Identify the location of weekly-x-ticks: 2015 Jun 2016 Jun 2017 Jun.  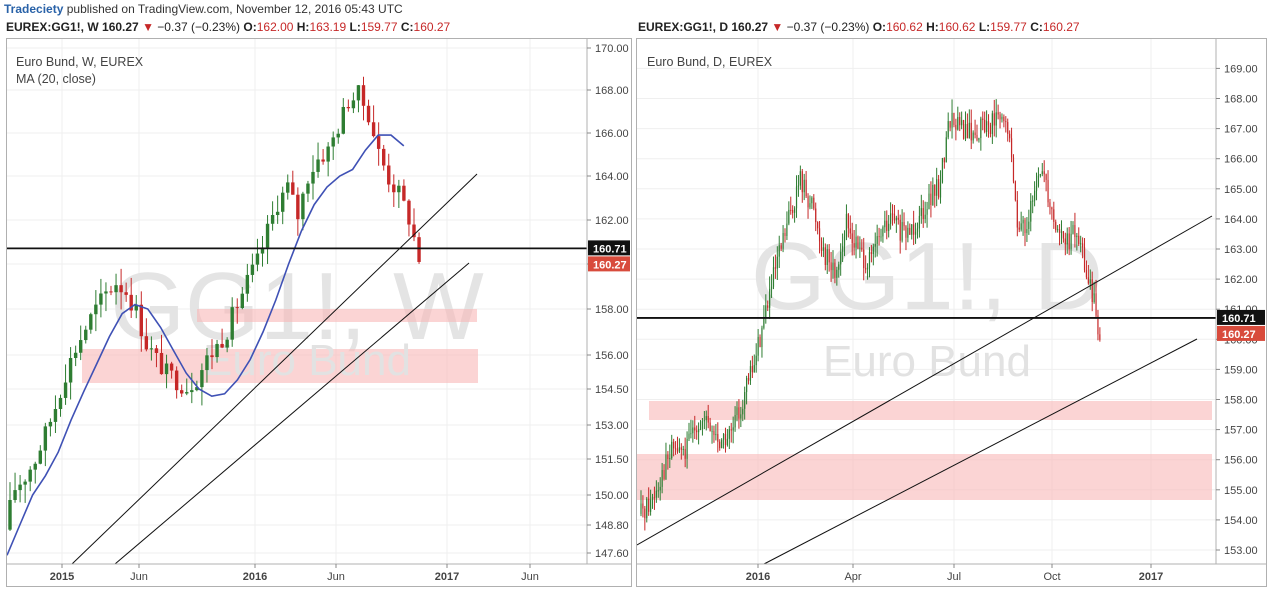
(294, 573).